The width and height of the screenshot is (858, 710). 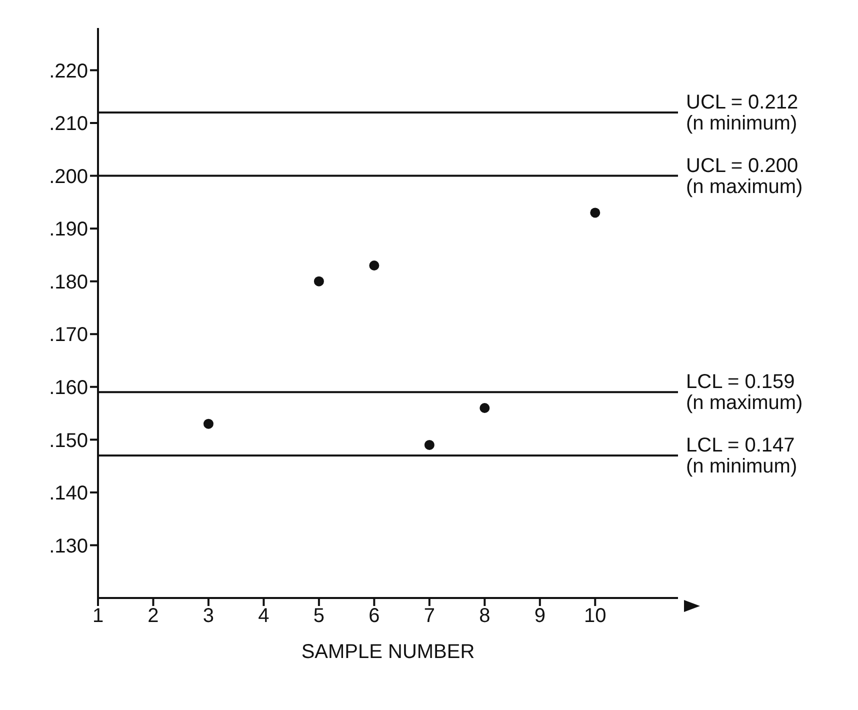 I want to click on y-tick-label: .140, so click(x=68, y=493).